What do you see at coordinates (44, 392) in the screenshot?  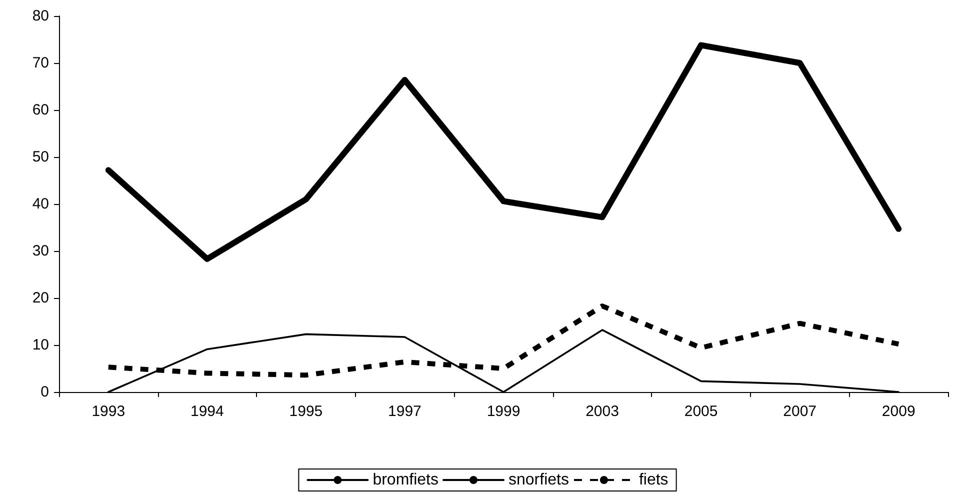 I see `y-tick-label: 0` at bounding box center [44, 392].